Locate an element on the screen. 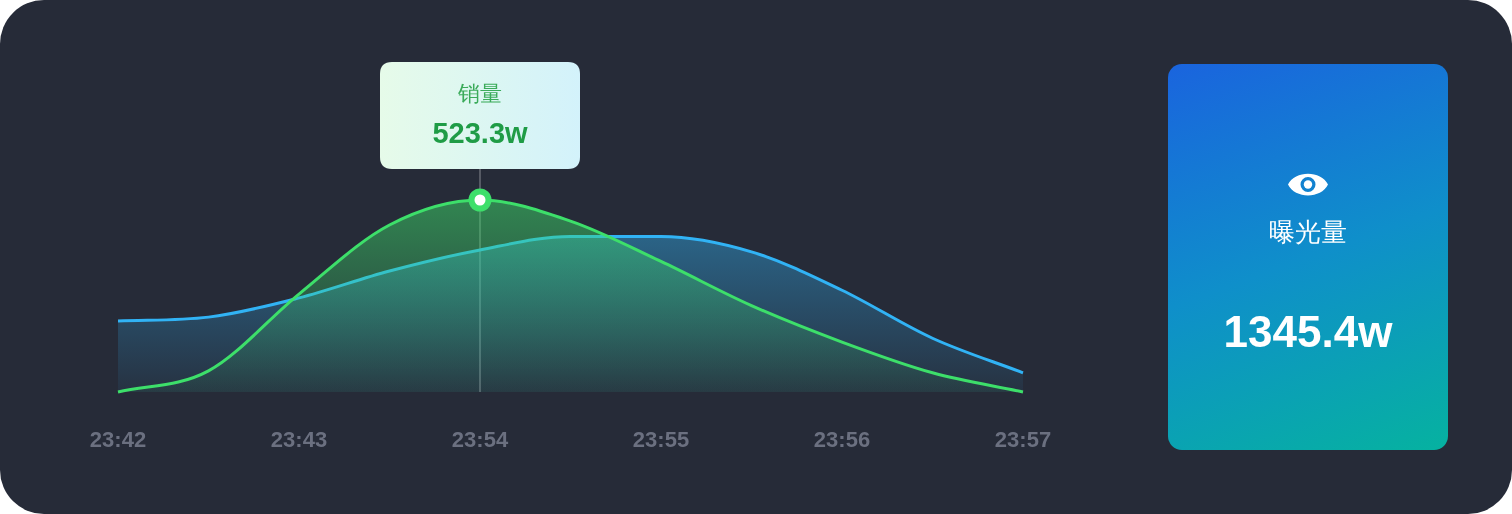  x-tick-label: 23:56 is located at coordinates (842, 440).